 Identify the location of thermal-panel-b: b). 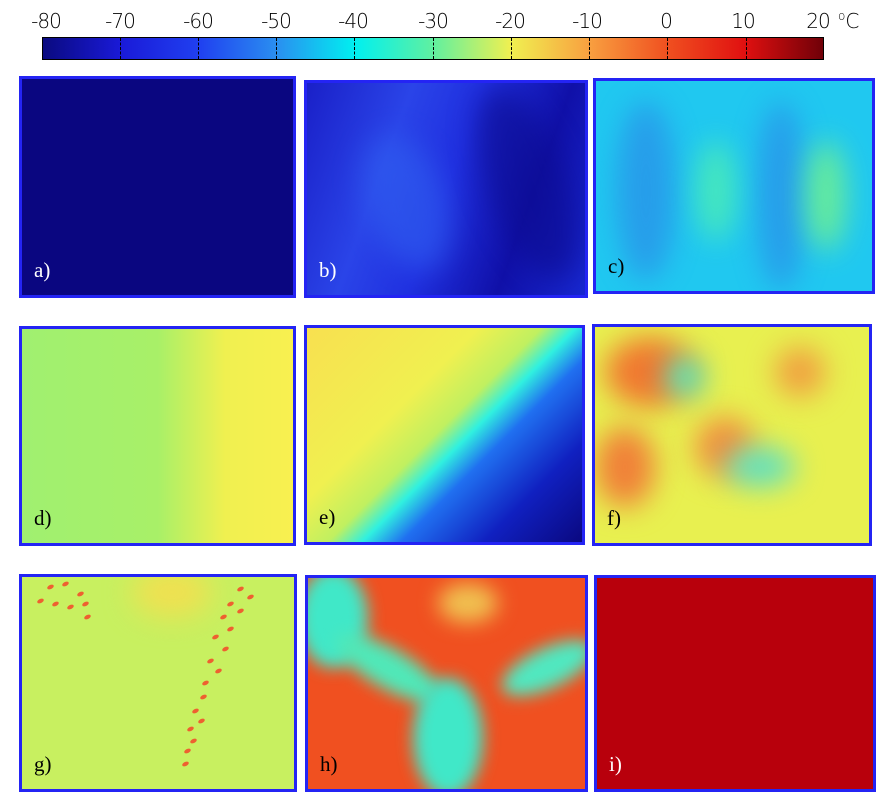
(446, 189).